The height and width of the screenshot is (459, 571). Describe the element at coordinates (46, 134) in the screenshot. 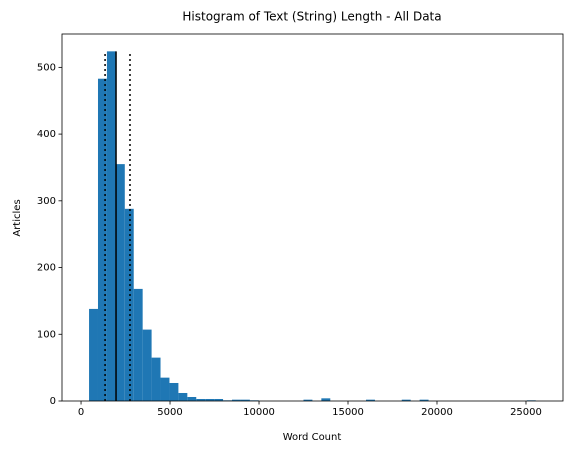

I see `y-tick-label: 400` at that location.